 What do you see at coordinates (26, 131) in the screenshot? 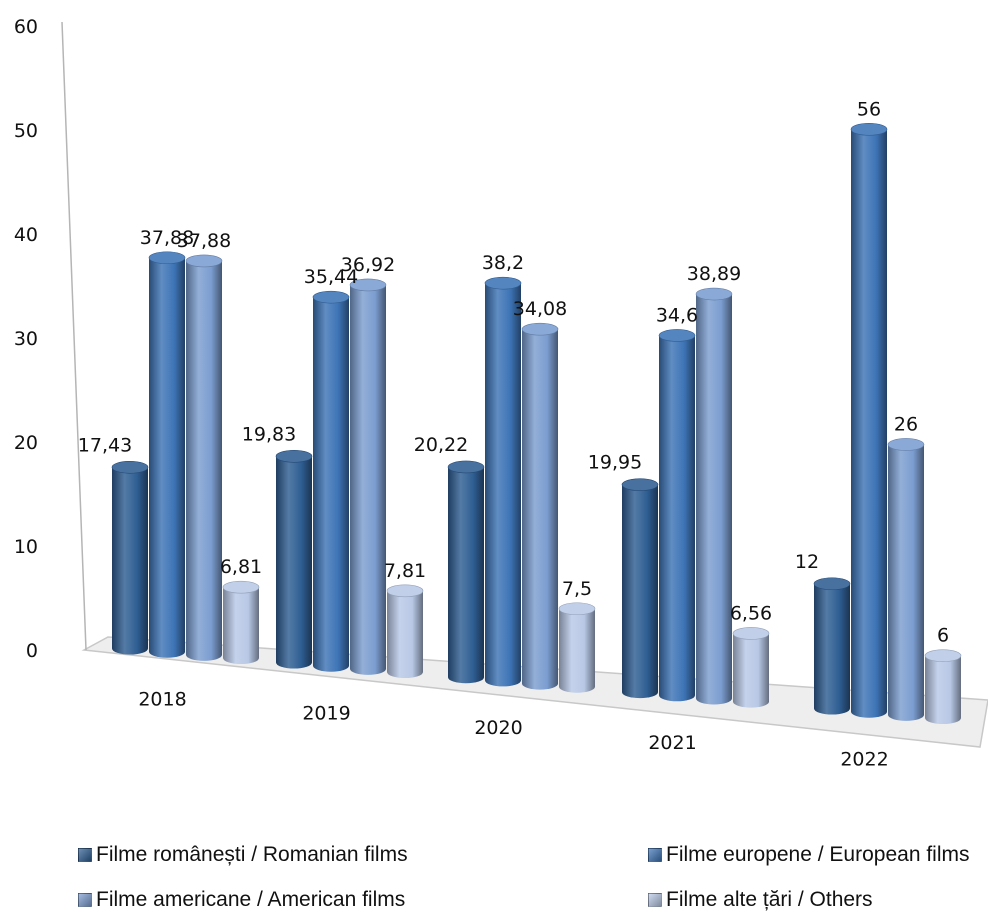
I see `y-tick-label: 50` at bounding box center [26, 131].